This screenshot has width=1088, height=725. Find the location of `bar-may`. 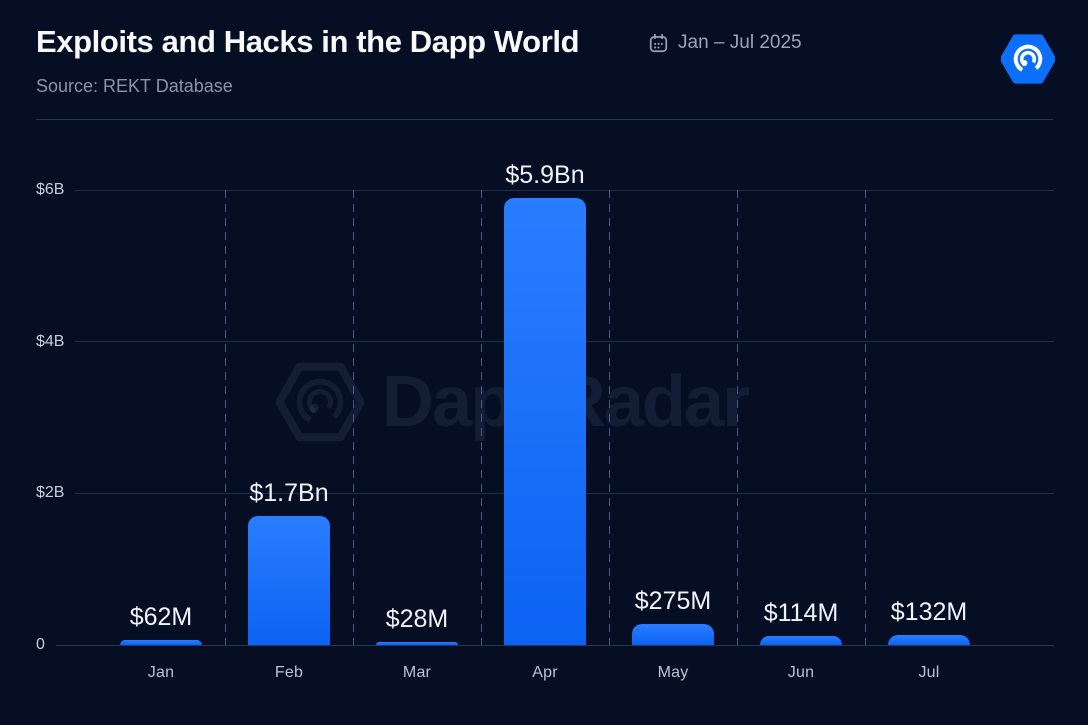

bar-may is located at coordinates (673, 634).